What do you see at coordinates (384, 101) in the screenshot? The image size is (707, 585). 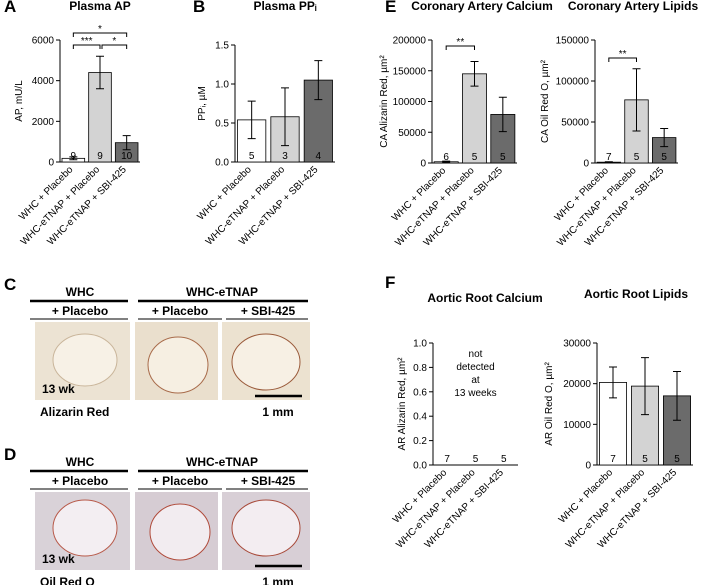 I see `y-axis-label: CA Alizarin Red, µm²` at bounding box center [384, 101].